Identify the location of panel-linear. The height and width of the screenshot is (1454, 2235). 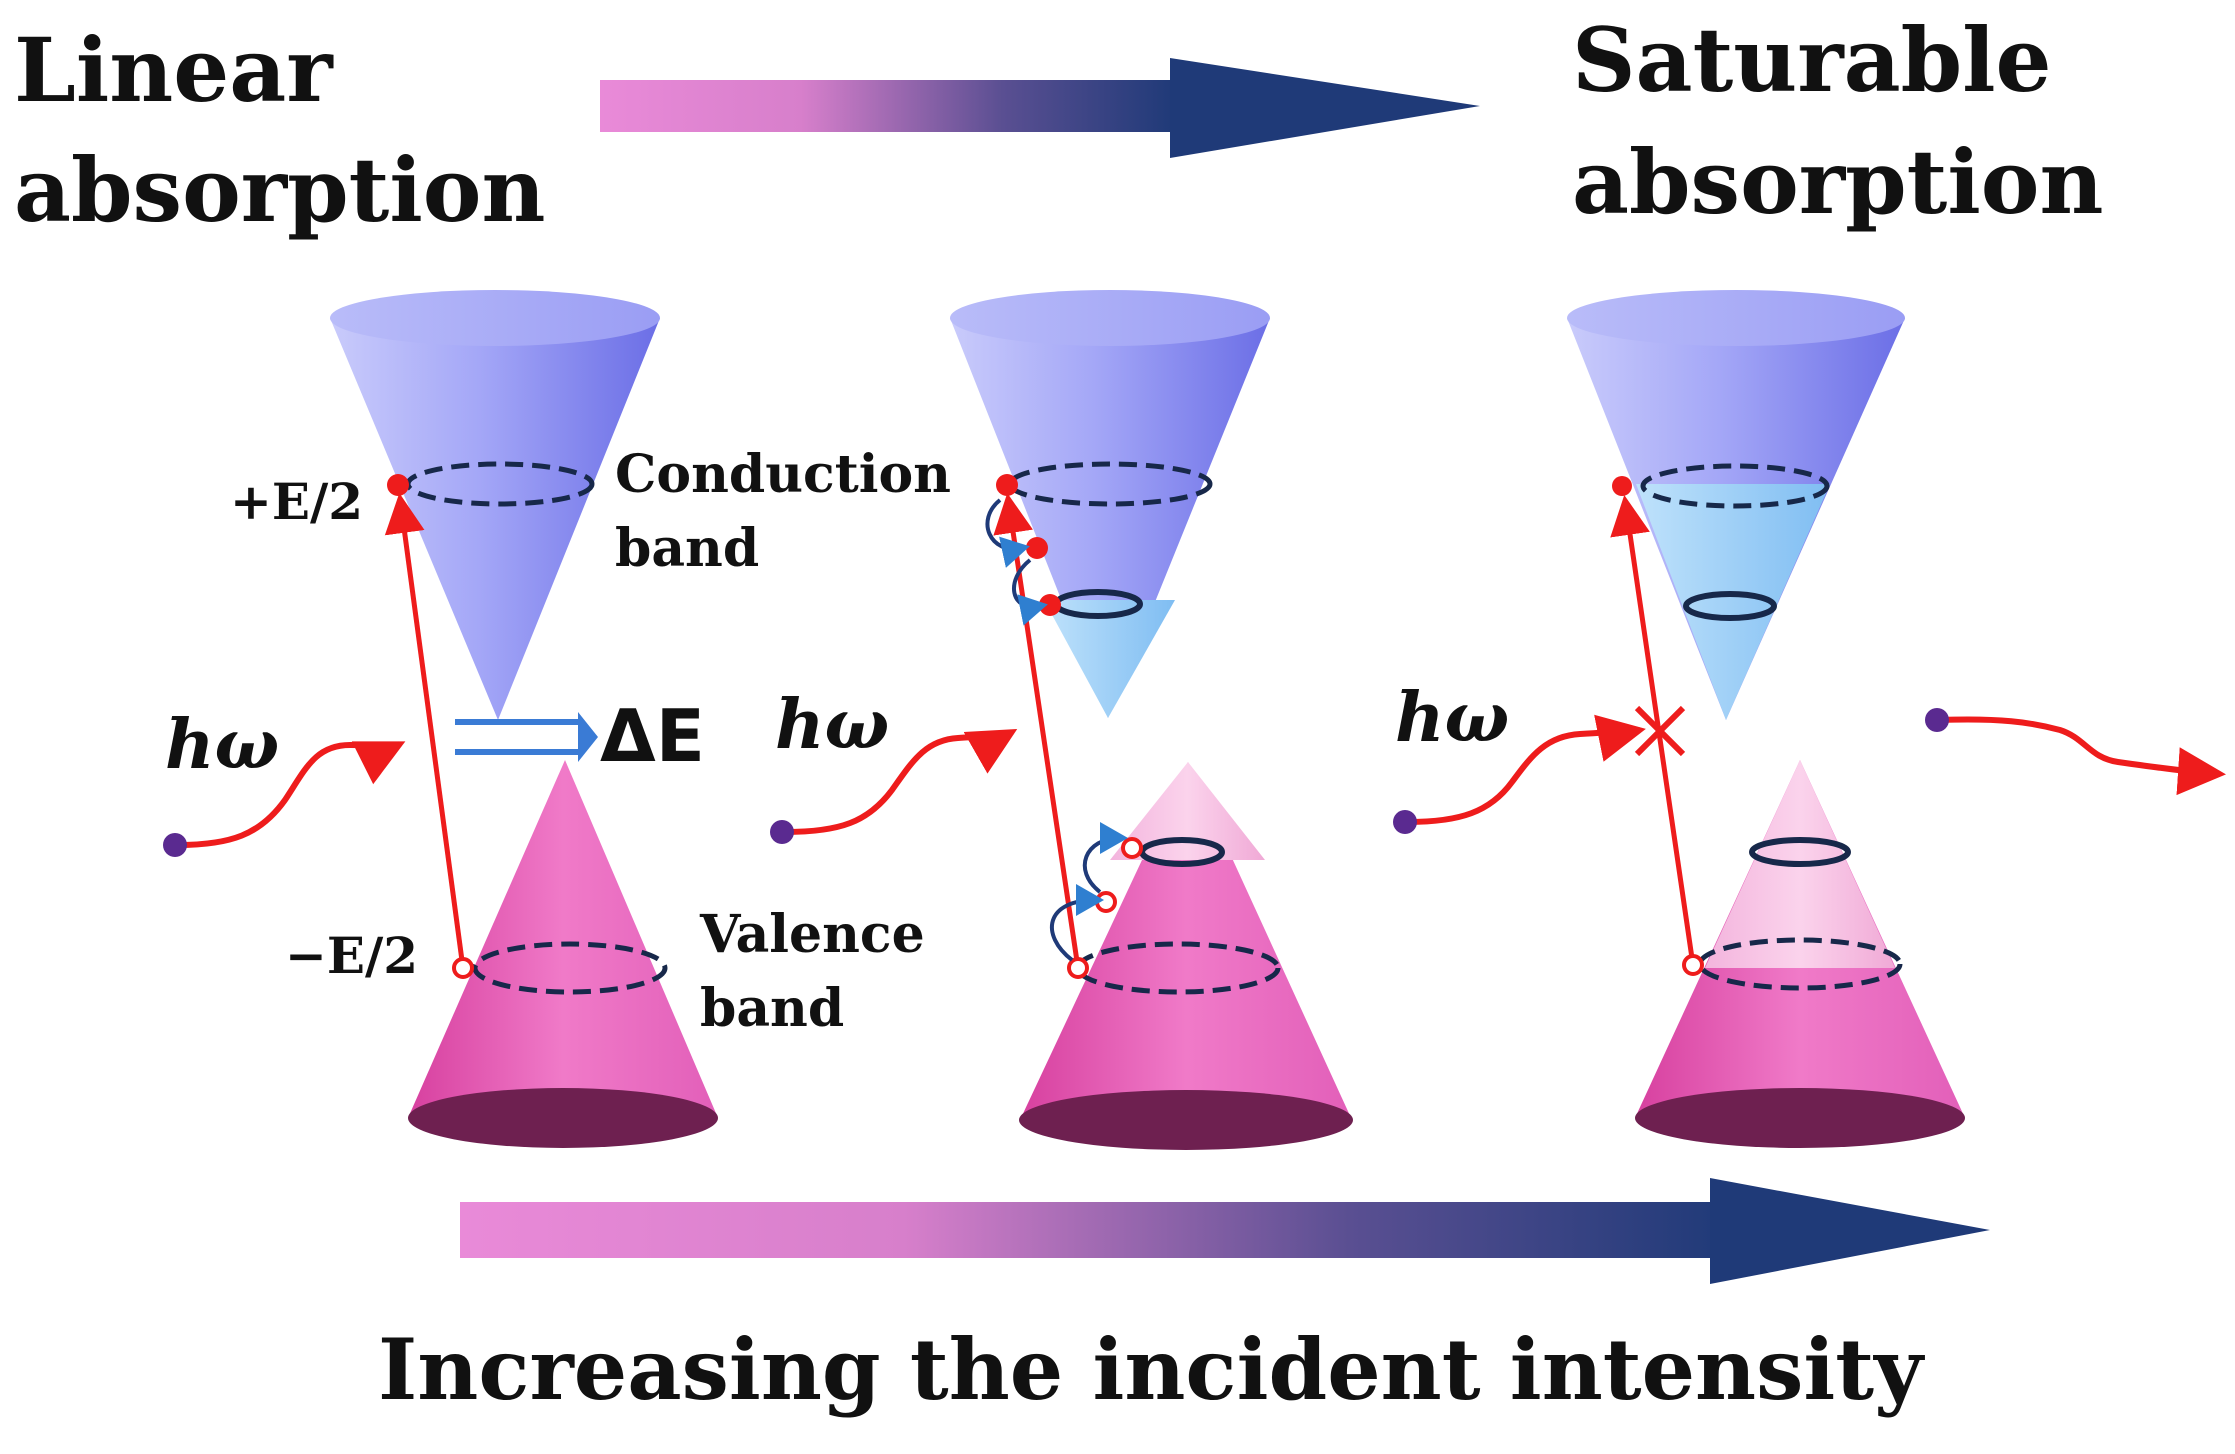
(440, 719).